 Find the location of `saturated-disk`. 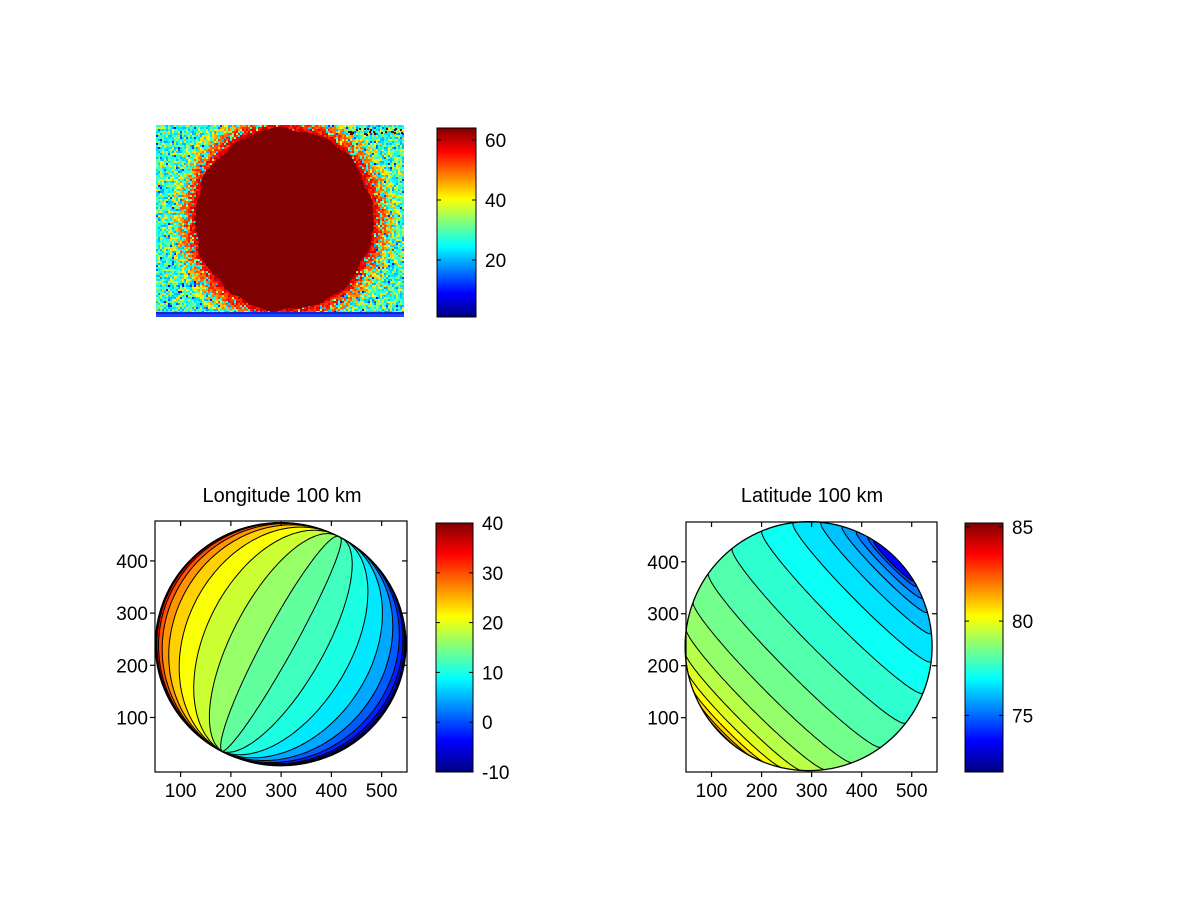

saturated-disk is located at coordinates (284, 219).